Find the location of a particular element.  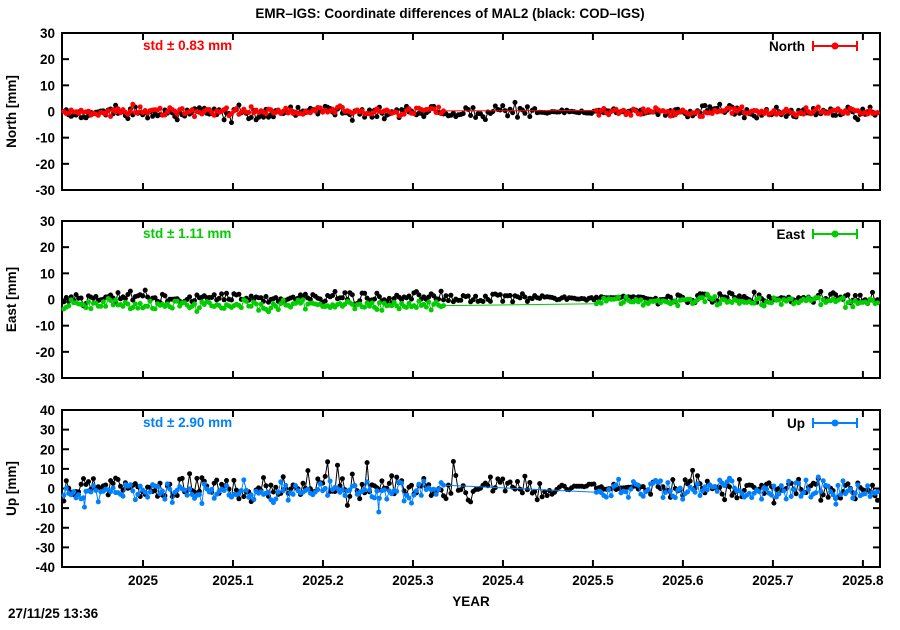

x-tick-label: 2025.1 is located at coordinates (233, 580).